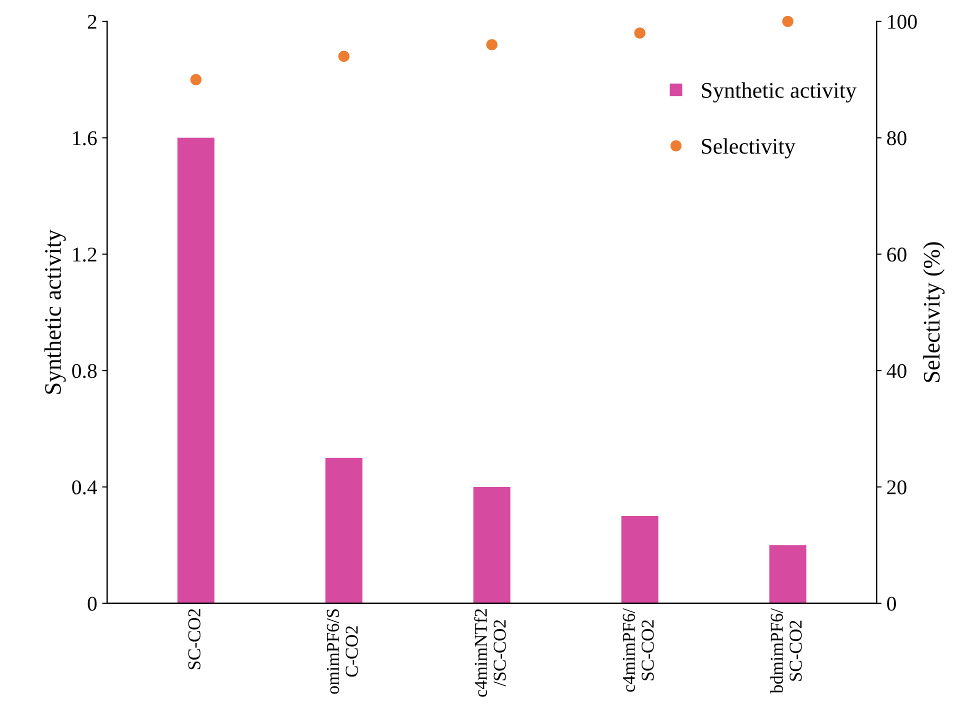 This screenshot has width=974, height=714. I want to click on y2-tick-label: 0, so click(891, 603).